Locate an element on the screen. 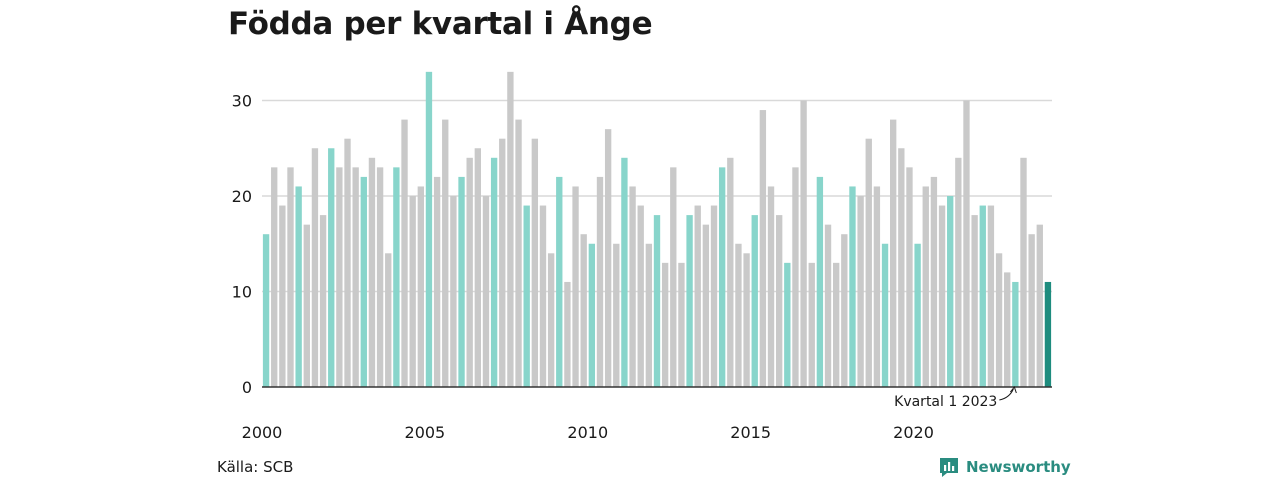 This screenshot has height=480, width=1280. x-tick-label: 2010 is located at coordinates (587, 432).